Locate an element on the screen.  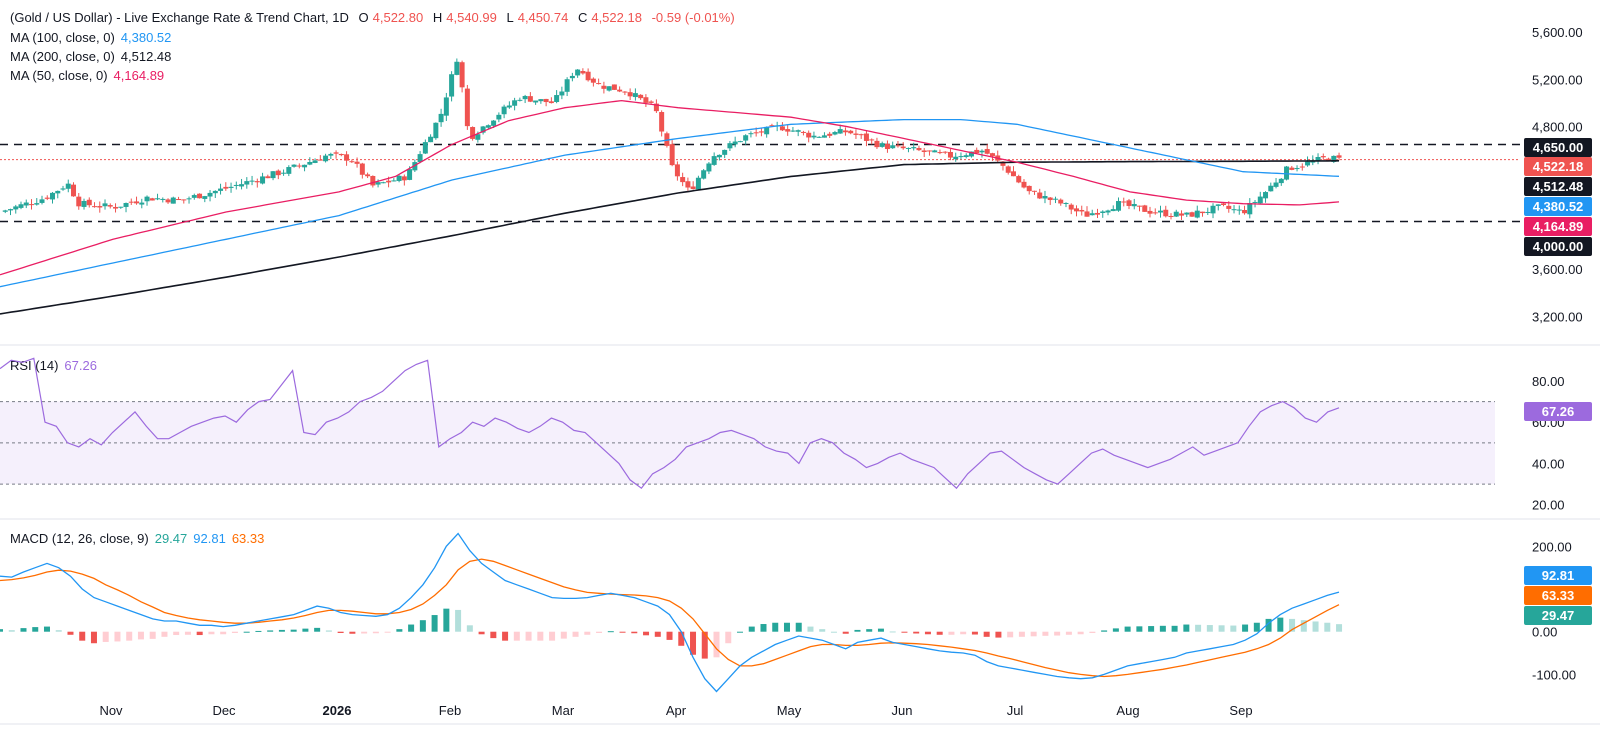
open-value: 4,522.80 is located at coordinates (398, 17).